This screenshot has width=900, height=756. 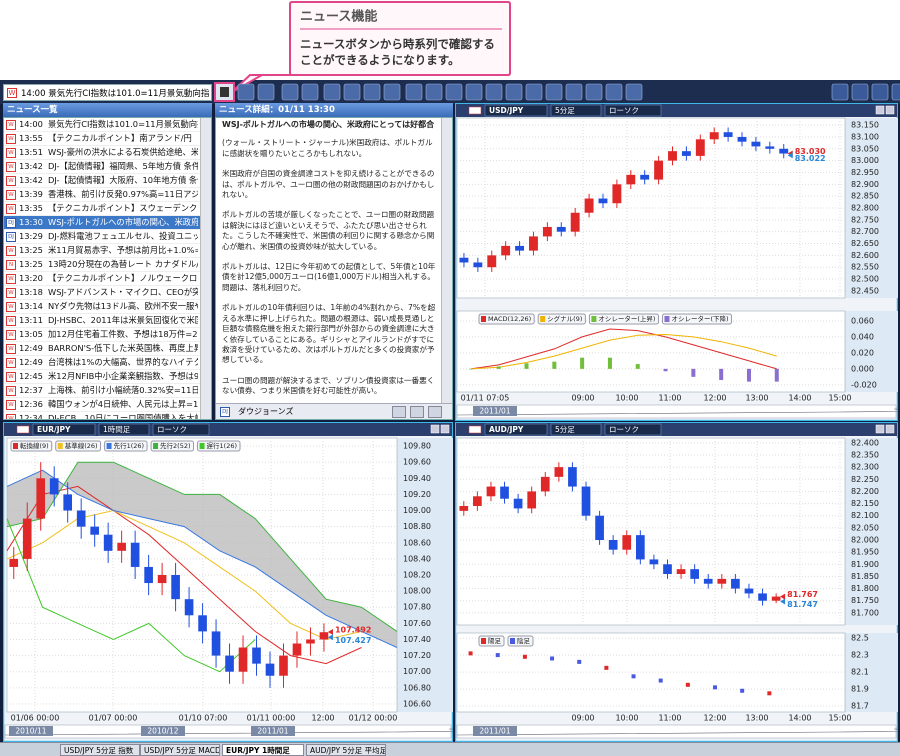 I want to click on tab: EUR/JPY 1時間足, so click(x=263, y=750).